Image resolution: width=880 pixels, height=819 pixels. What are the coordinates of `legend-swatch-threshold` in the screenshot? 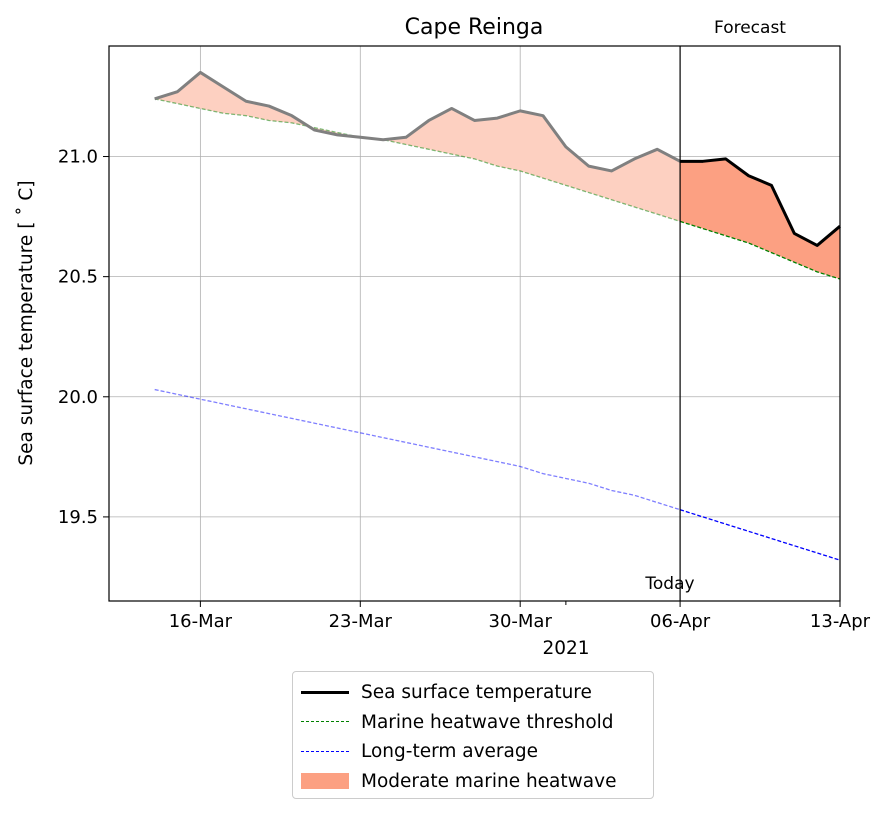 It's located at (325, 722).